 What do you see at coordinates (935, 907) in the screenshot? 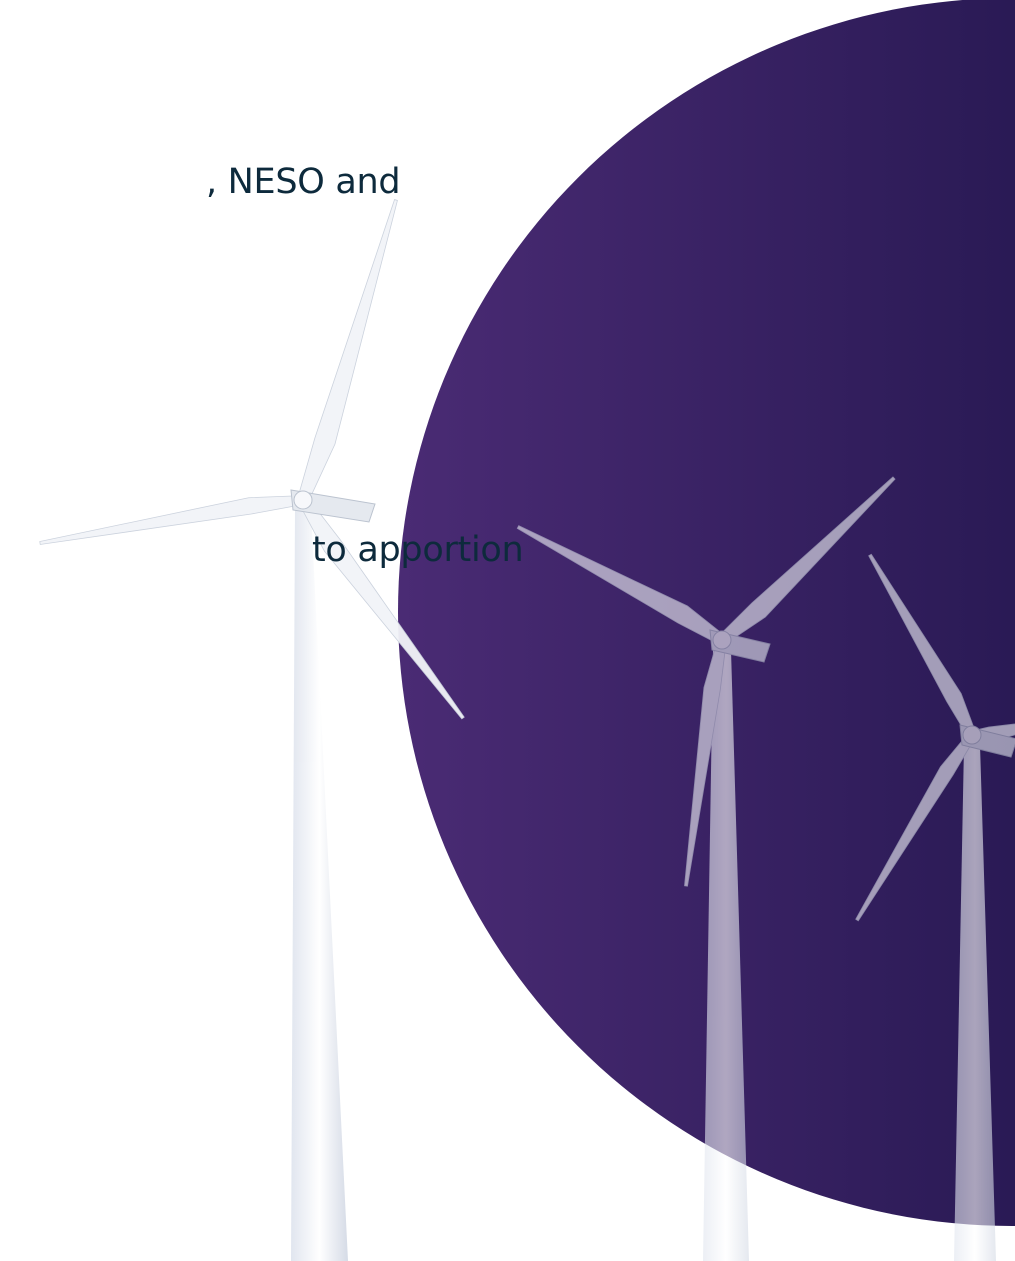
I see `turbine` at bounding box center [935, 907].